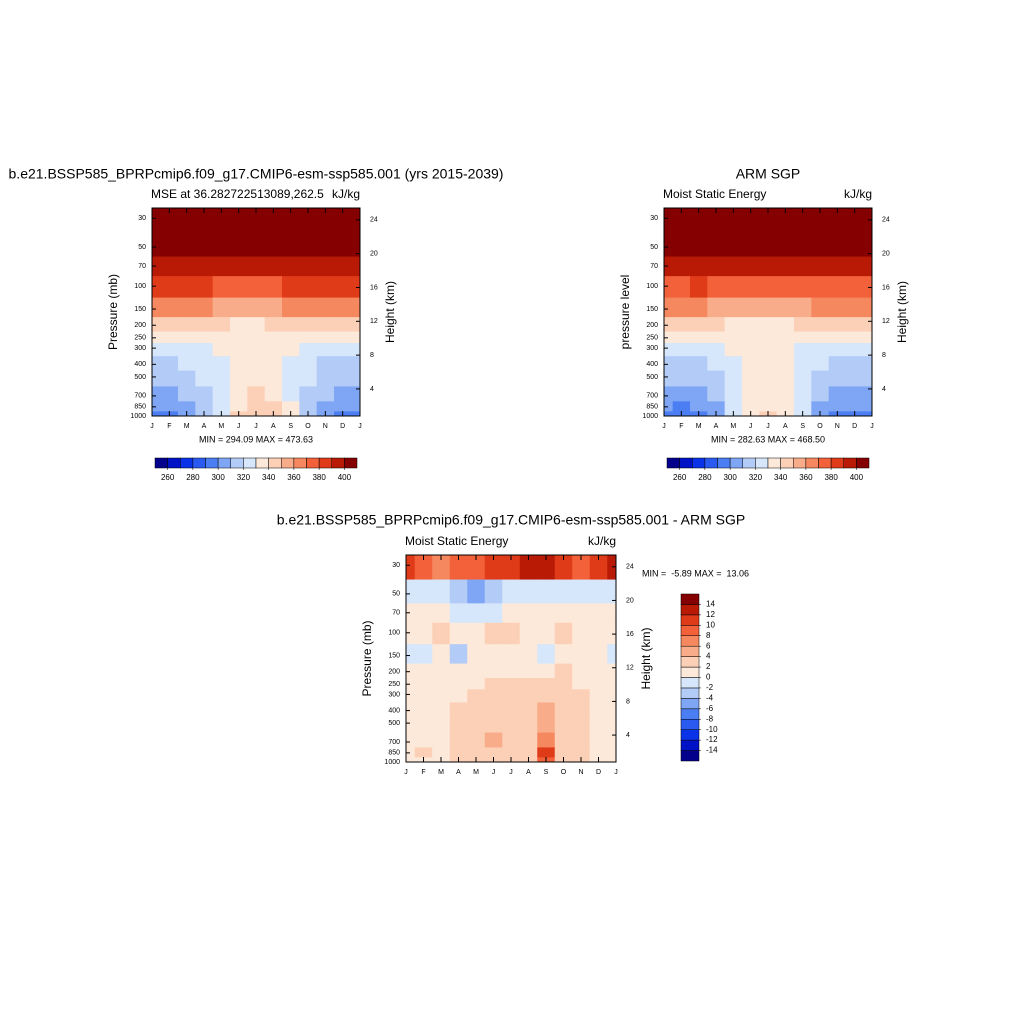 This screenshot has height=1024, width=1024. Describe the element at coordinates (712, 729) in the screenshot. I see `colorbar-label: -10` at that location.